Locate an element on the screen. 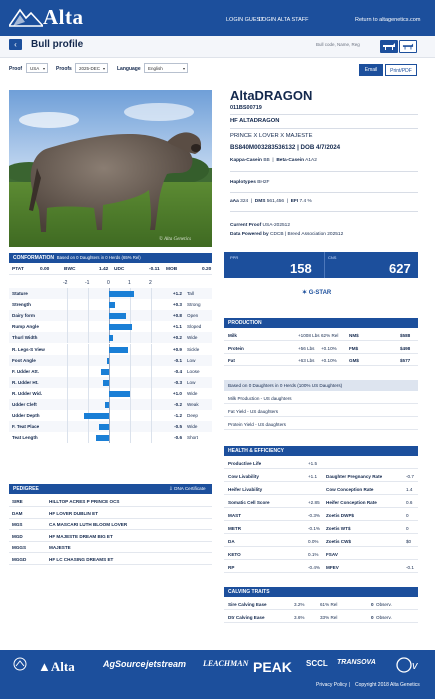 This screenshot has width=435, height=699. trait-value: +1.2 is located at coordinates (177, 293).